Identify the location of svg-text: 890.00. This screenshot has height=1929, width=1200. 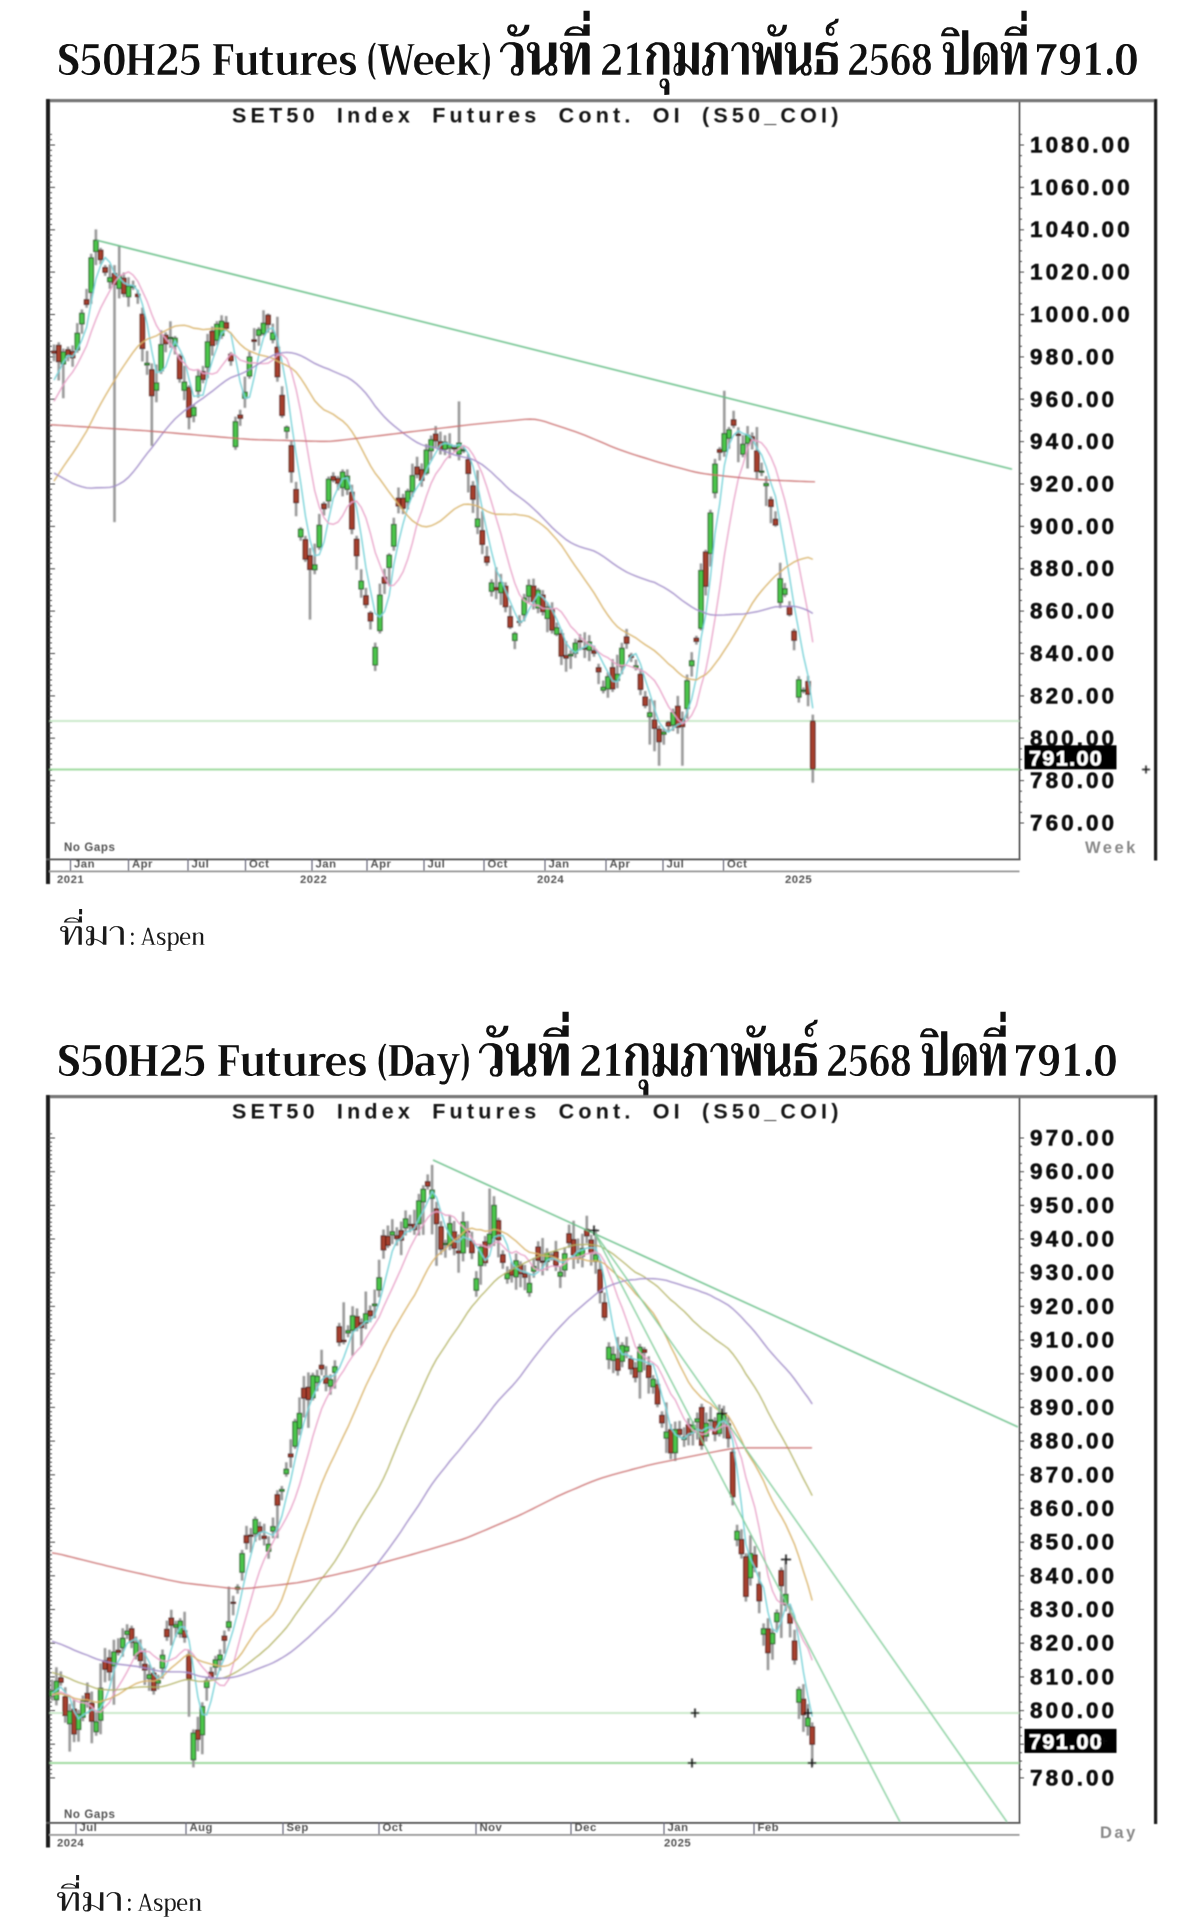
(1073, 1407).